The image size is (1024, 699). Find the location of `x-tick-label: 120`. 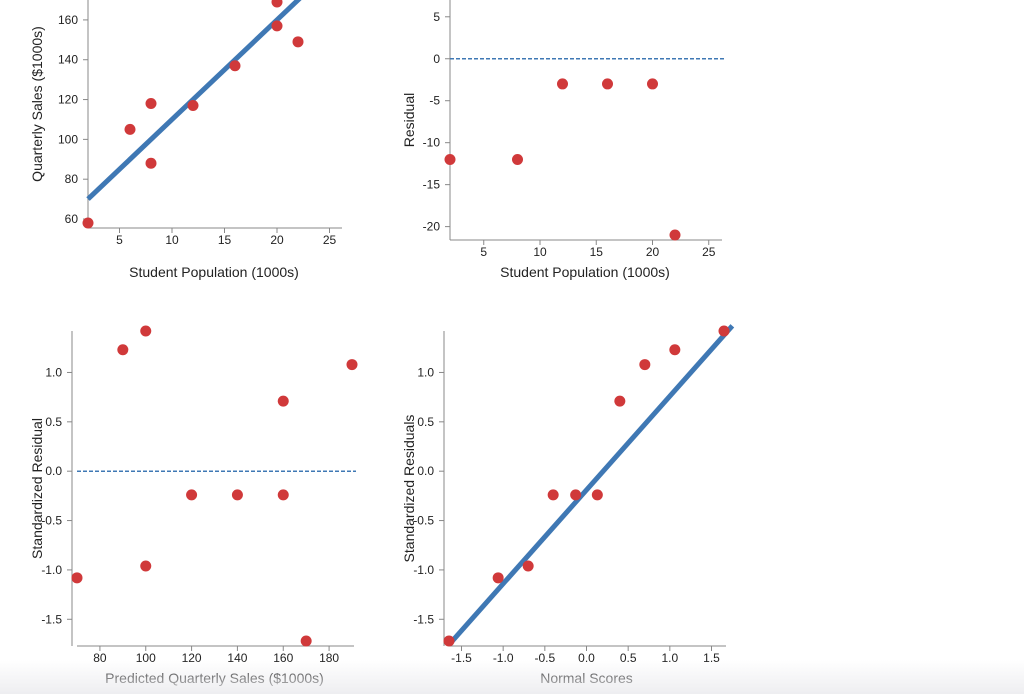

x-tick-label: 120 is located at coordinates (192, 658).